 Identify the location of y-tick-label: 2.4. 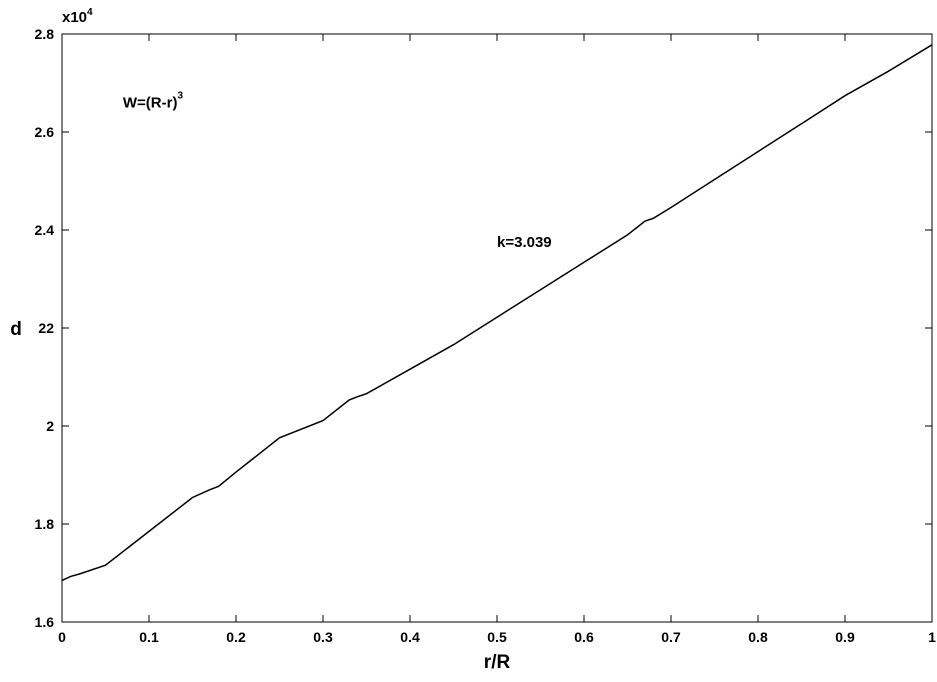
(45, 230).